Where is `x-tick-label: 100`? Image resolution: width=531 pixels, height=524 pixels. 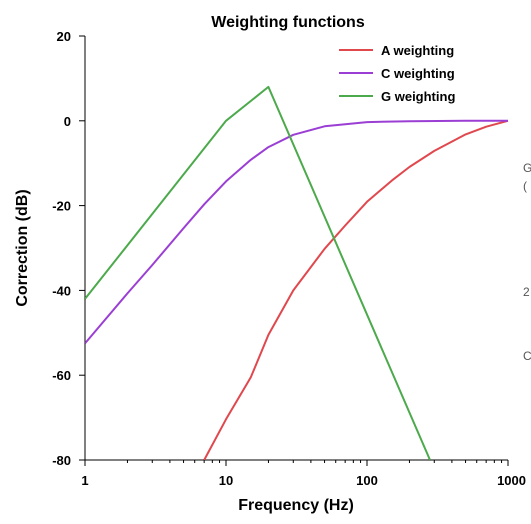
x-tick-label: 100 is located at coordinates (367, 480).